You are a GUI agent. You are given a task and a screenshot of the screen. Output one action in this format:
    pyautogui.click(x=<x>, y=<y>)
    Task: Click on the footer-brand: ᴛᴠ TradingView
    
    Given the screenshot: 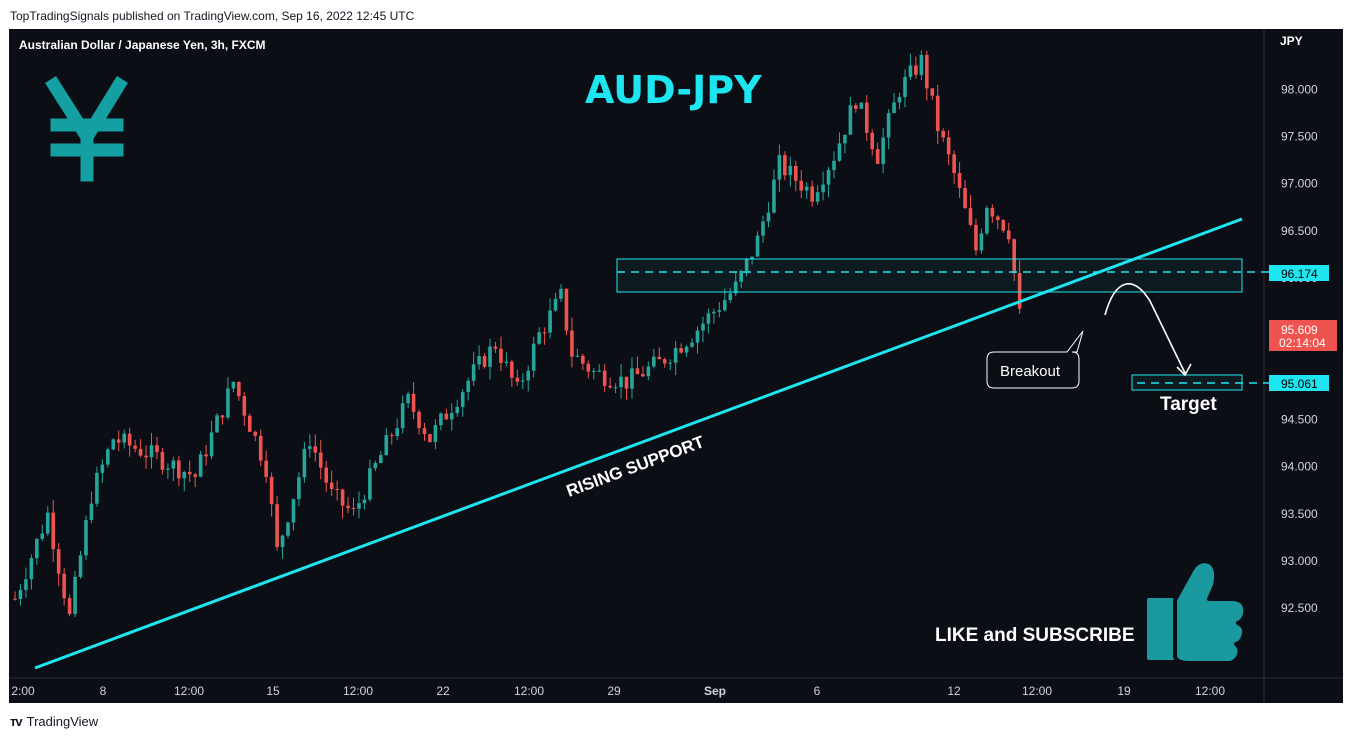 What is the action you would take?
    pyautogui.click(x=54, y=721)
    